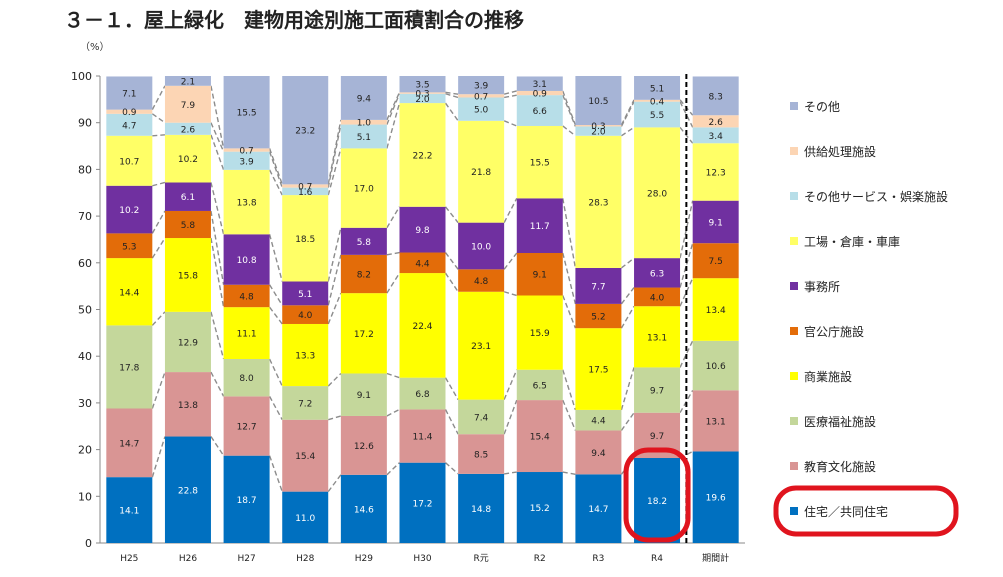 The width and height of the screenshot is (1003, 577). I want to click on legend-entry: その他サービス・娯楽施設, so click(876, 196).